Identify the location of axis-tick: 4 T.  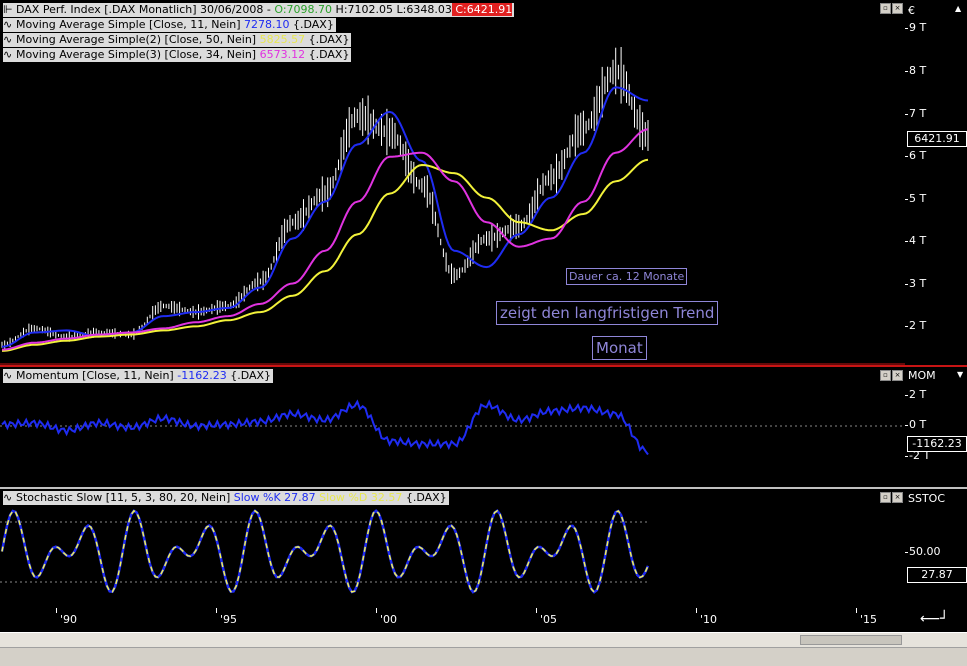
(915, 240).